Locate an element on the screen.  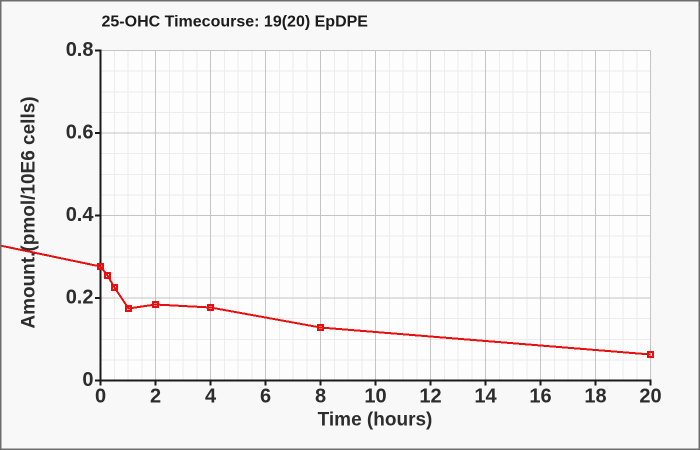
svg-text: 2 is located at coordinates (155, 396).